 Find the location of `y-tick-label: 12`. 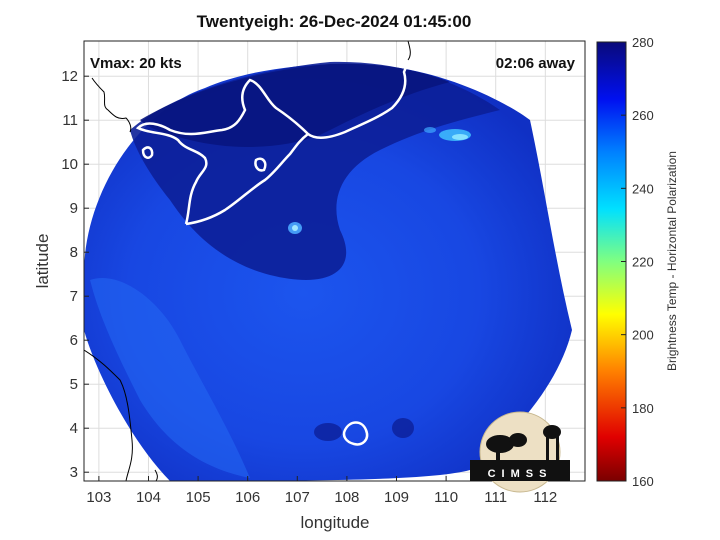

y-tick-label: 12 is located at coordinates (69, 76).